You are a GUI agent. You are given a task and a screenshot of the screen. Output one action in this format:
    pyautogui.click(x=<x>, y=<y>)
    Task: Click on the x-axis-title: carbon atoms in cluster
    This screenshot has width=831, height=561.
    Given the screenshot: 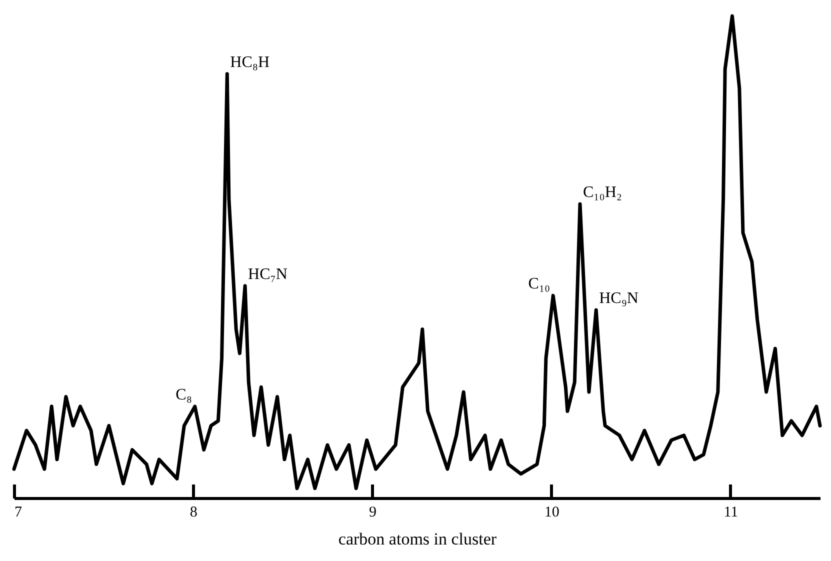 What is the action you would take?
    pyautogui.click(x=417, y=539)
    